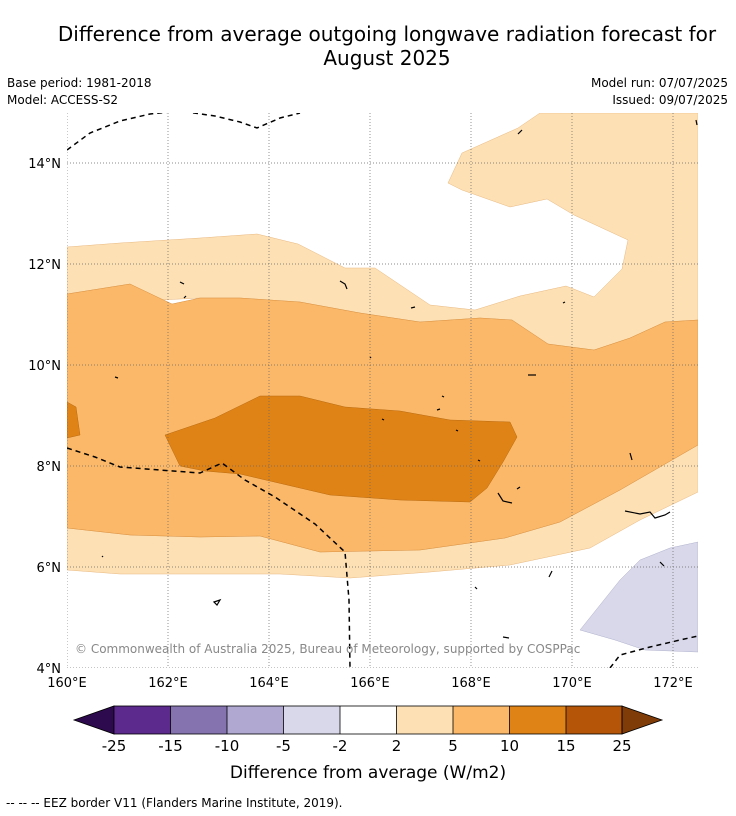 The width and height of the screenshot is (736, 816). Describe the element at coordinates (49, 568) in the screenshot. I see `lat-label: 6°N` at that location.